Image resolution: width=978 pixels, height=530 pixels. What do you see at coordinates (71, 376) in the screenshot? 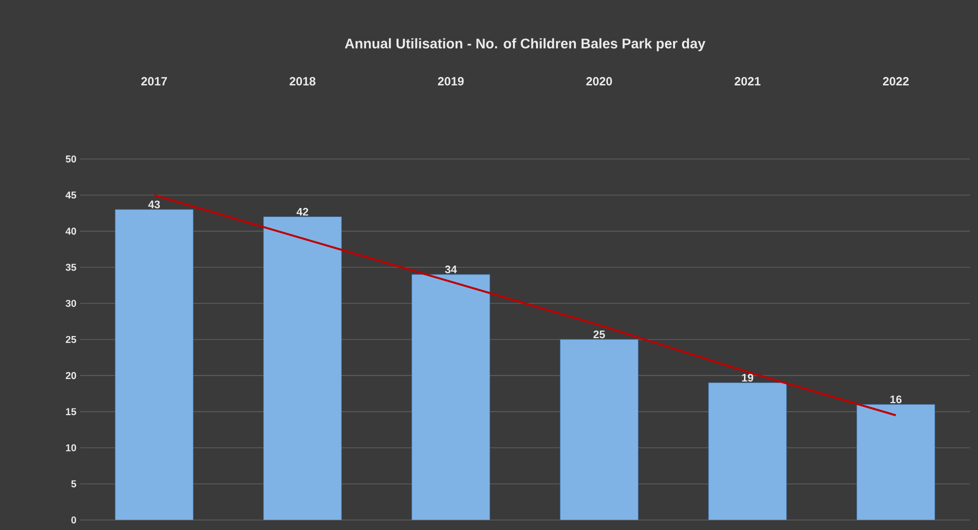
I see `y-tick-label: 20` at bounding box center [71, 376].